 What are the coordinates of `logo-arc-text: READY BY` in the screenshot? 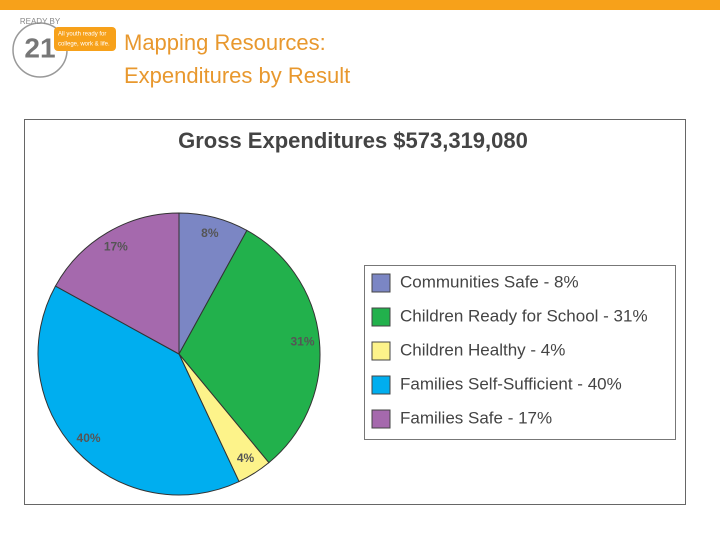 It's located at (40, 21).